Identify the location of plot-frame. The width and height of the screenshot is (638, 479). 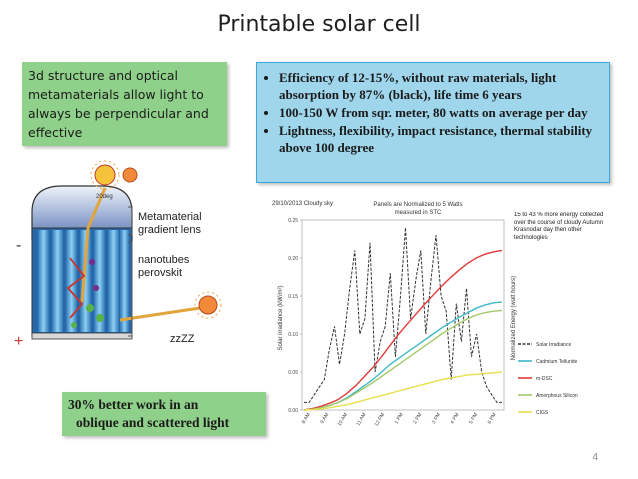
(403, 315).